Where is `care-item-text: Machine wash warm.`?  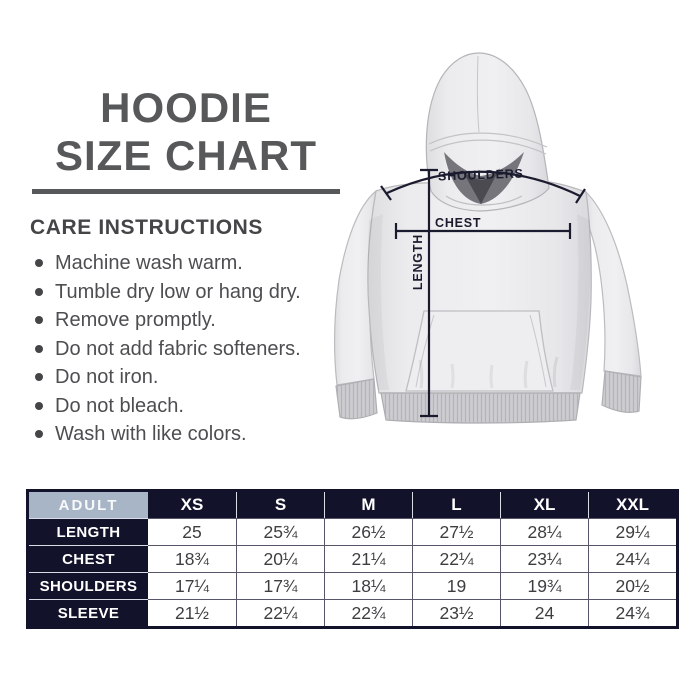 care-item-text: Machine wash warm. is located at coordinates (149, 263).